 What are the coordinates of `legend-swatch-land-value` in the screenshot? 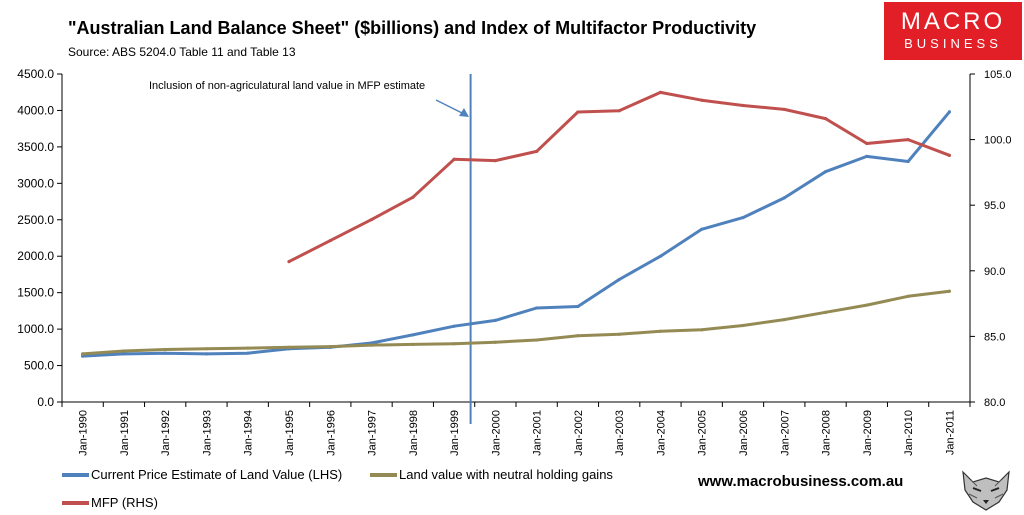 It's located at (75, 474).